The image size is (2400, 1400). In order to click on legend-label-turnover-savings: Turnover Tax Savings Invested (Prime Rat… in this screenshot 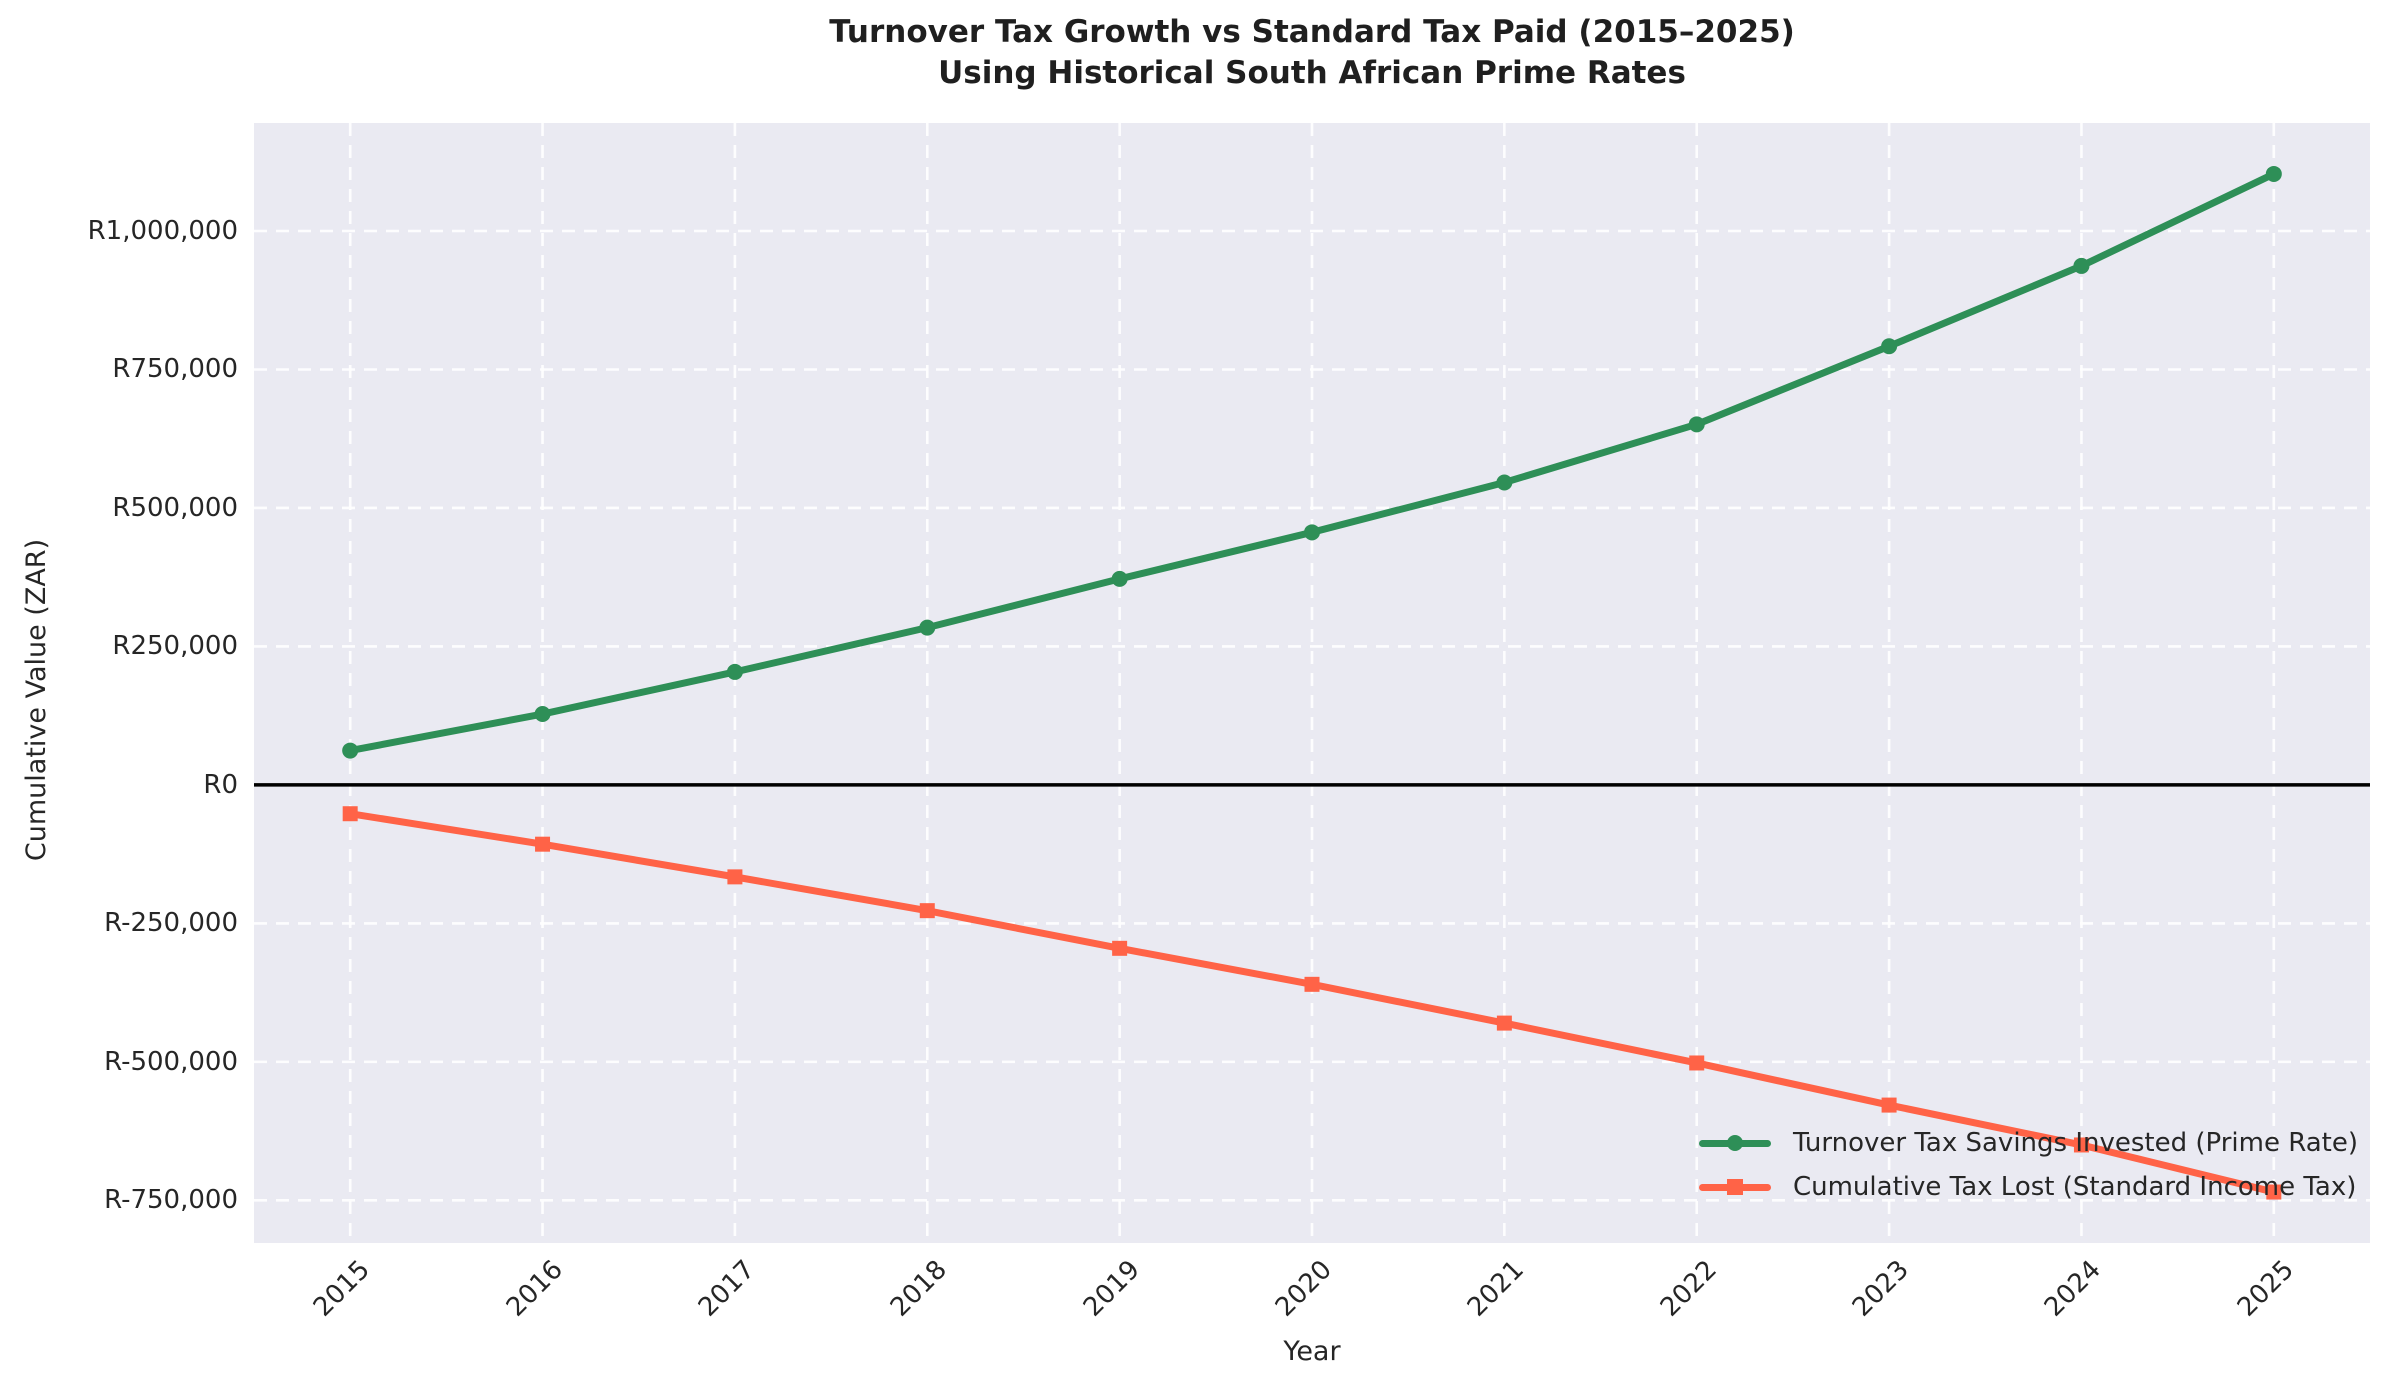, I will do `click(2075, 1143)`.